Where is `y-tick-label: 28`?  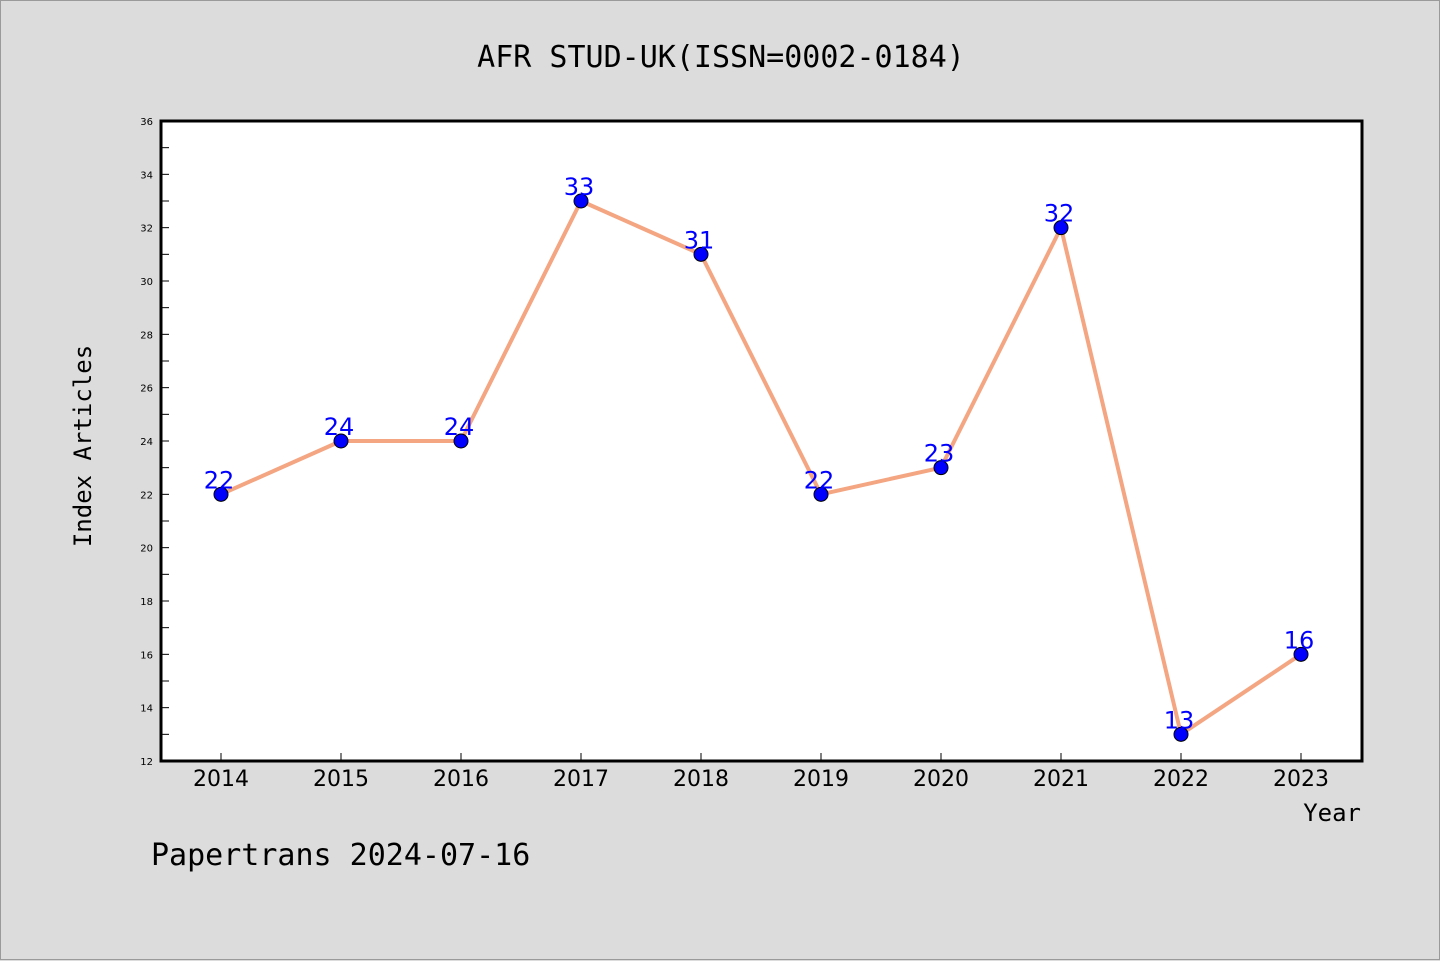
y-tick-label: 28 is located at coordinates (146, 335).